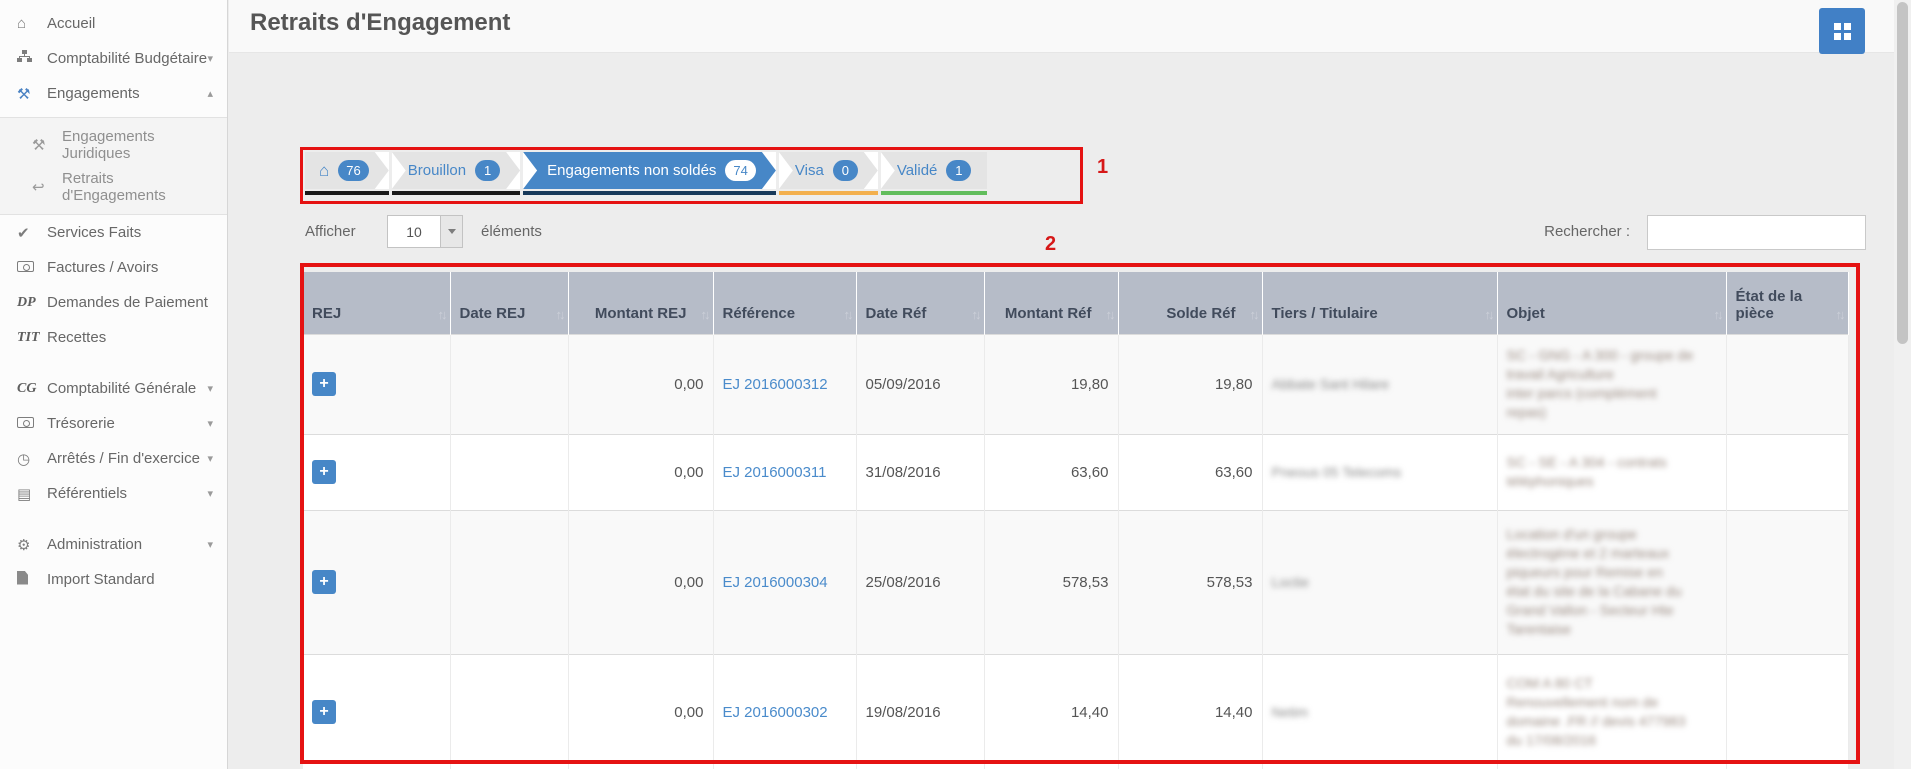 The width and height of the screenshot is (1911, 769). I want to click on scrollbar-track, so click(1902, 384).